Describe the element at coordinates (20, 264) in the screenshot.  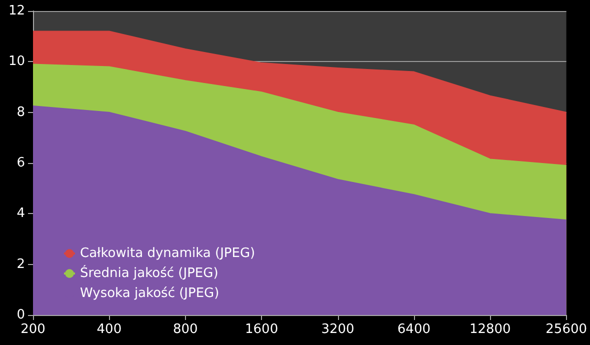
I see `y-tick-label: 2` at that location.